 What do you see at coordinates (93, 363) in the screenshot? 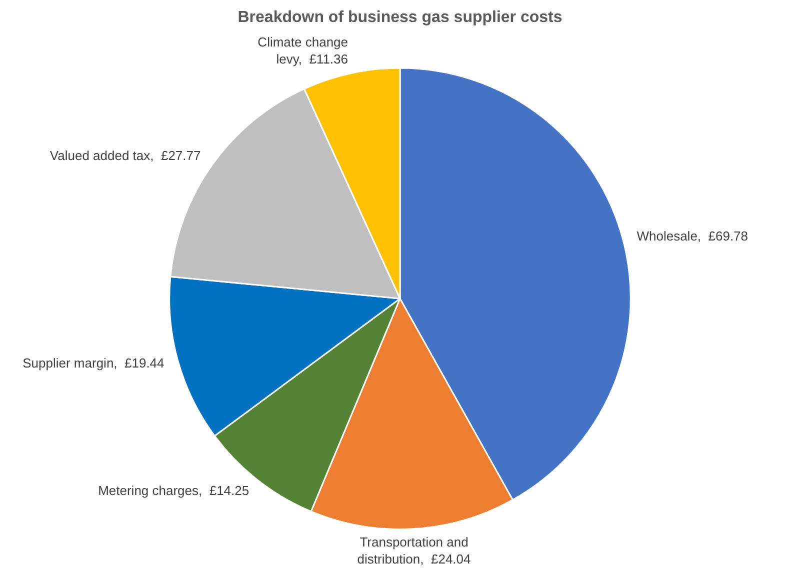
I see `slice-label: Supplier margin, £19.44` at bounding box center [93, 363].